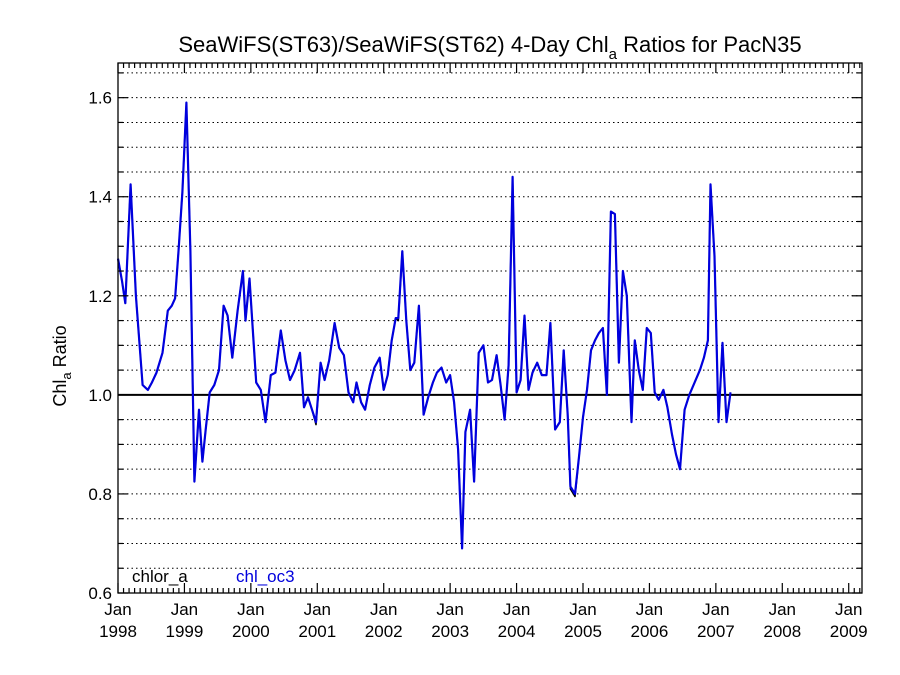 This screenshot has width=900, height=675. I want to click on y-axis-label-subscript: a, so click(66, 376).